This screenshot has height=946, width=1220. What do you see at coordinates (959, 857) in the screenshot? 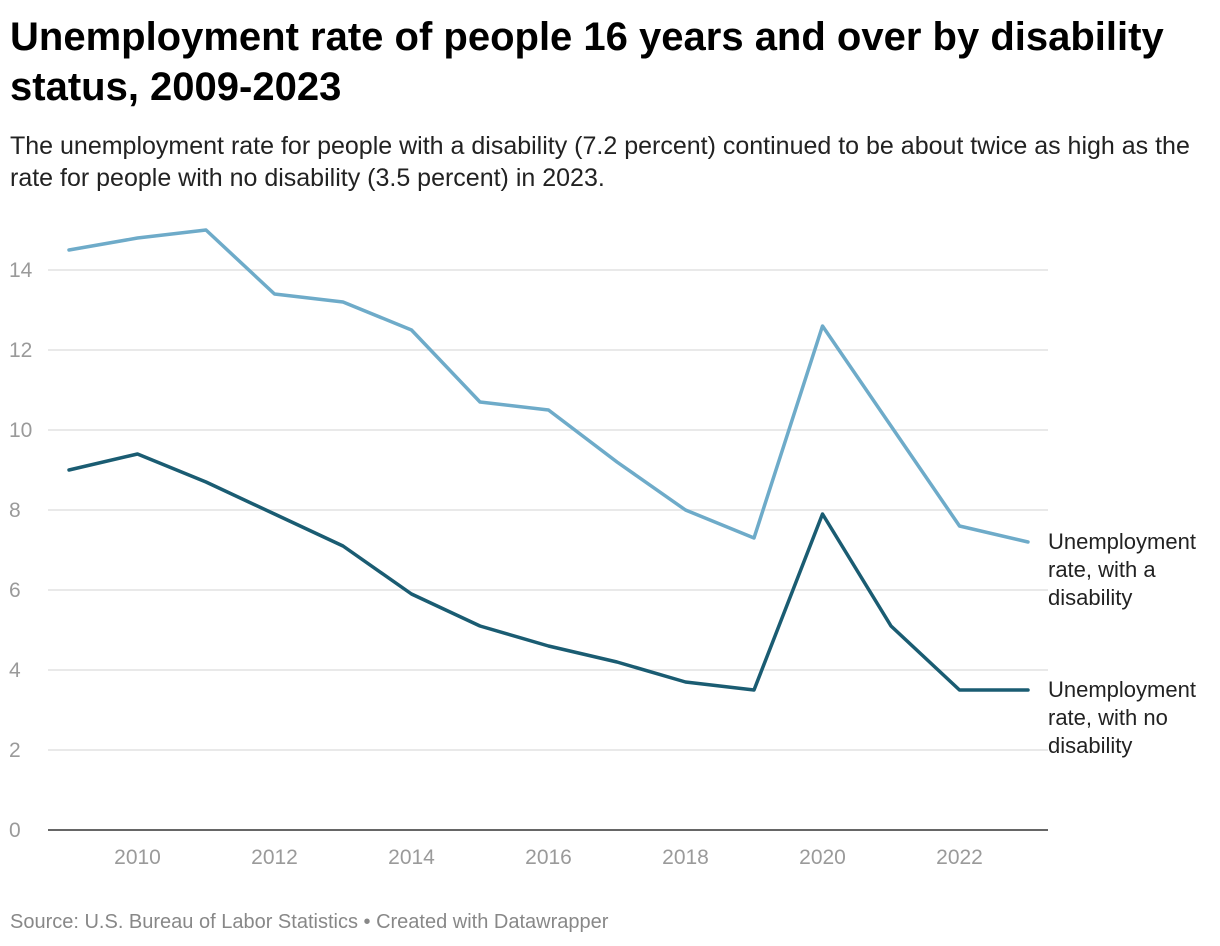
I see `x-tick-label-2022: 2022` at bounding box center [959, 857].